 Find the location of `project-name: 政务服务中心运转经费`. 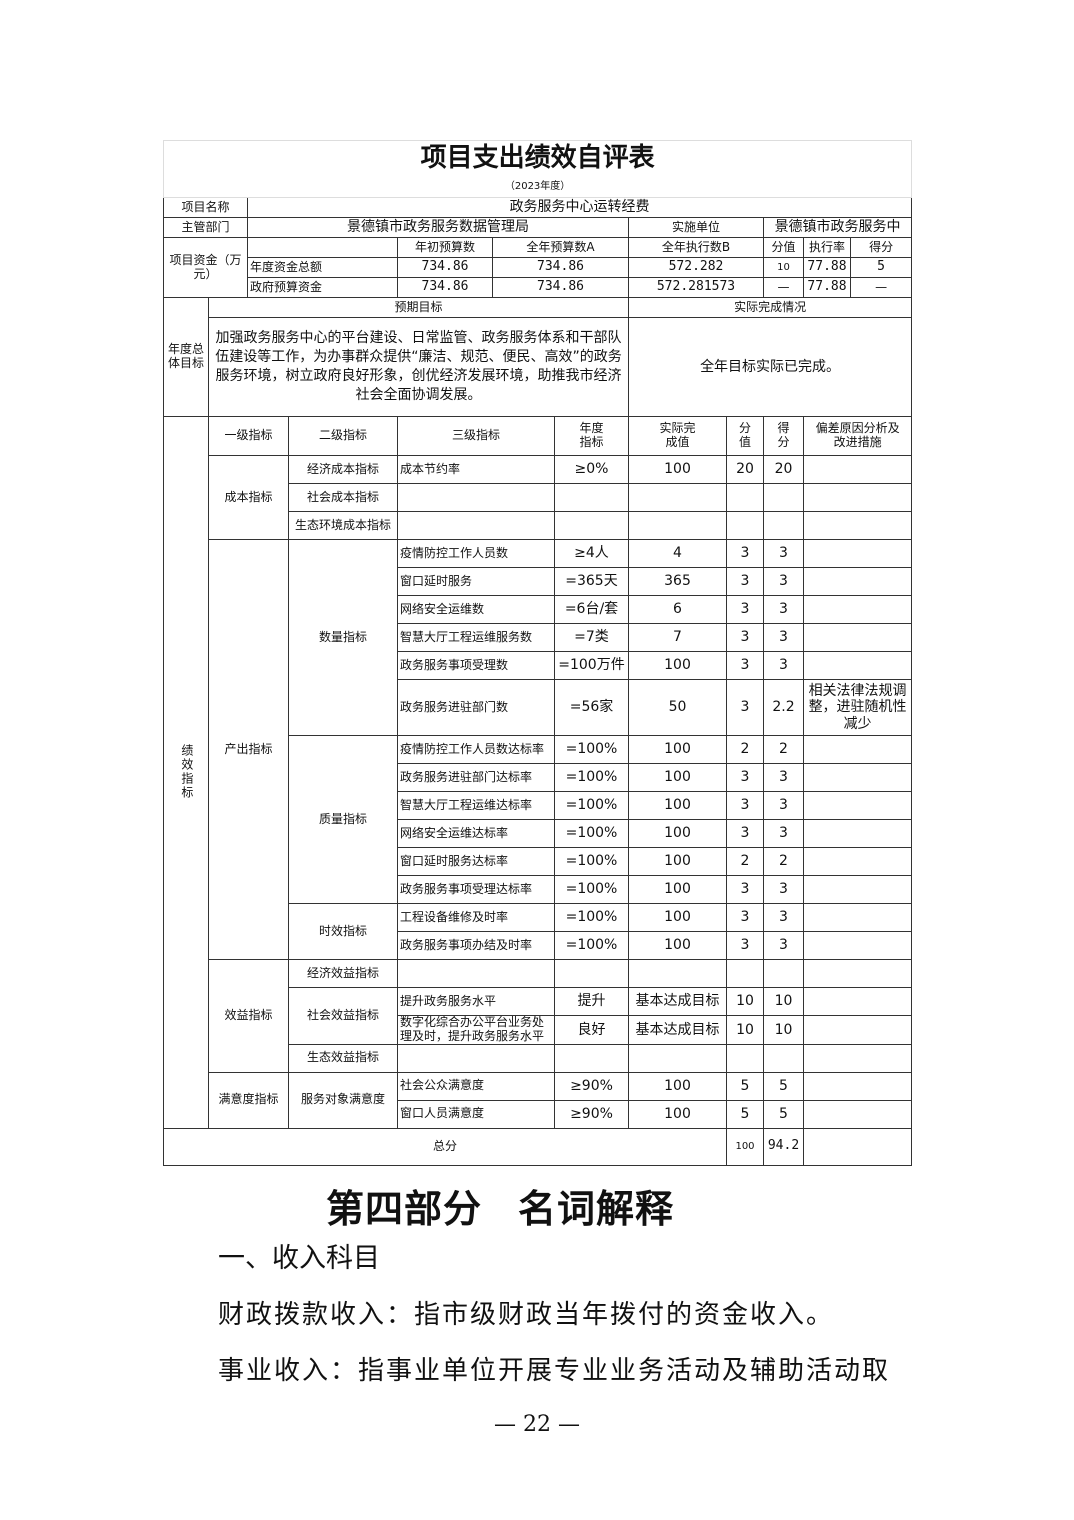

project-name: 政务服务中心运转经费 is located at coordinates (579, 207).